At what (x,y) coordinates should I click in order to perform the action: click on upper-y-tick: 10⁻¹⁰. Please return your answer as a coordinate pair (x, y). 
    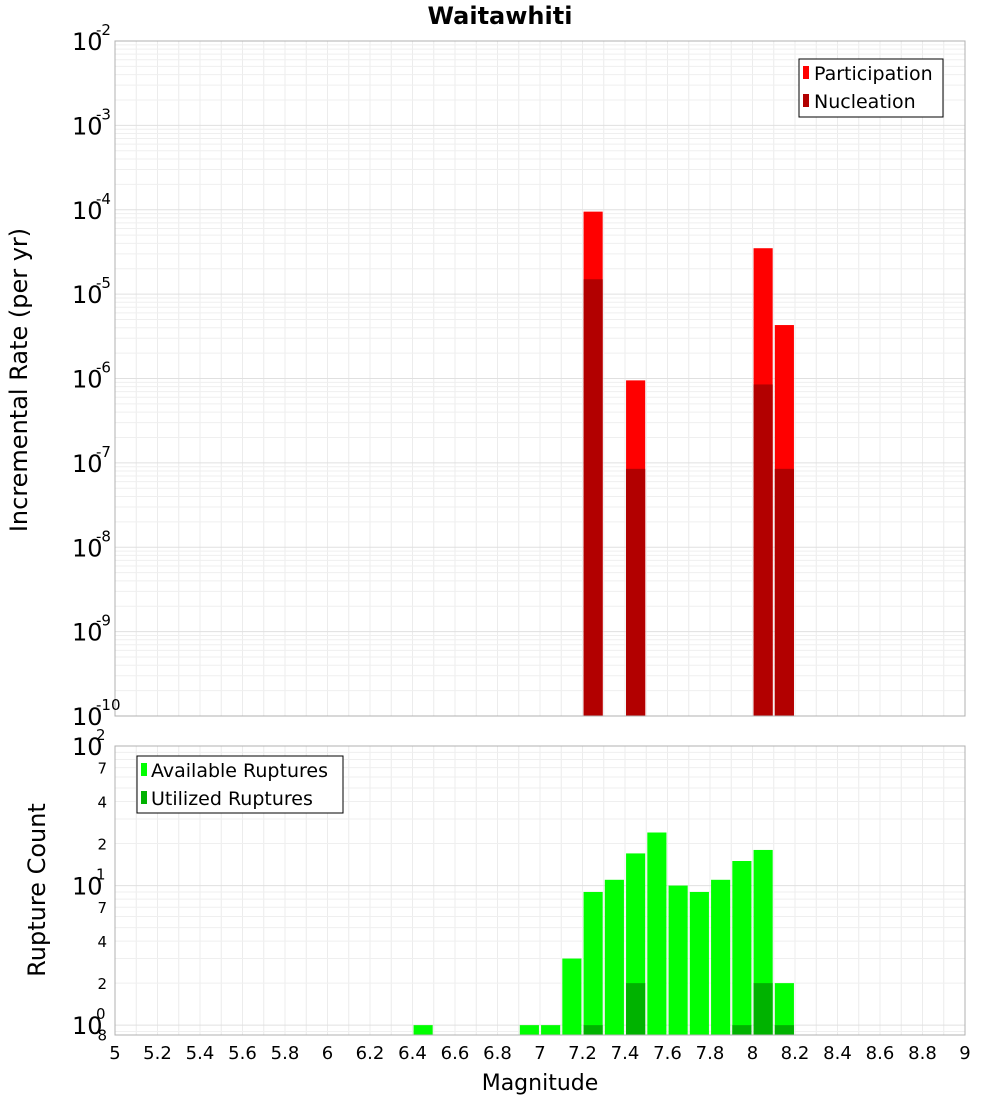
    Looking at the image, I should click on (96, 713).